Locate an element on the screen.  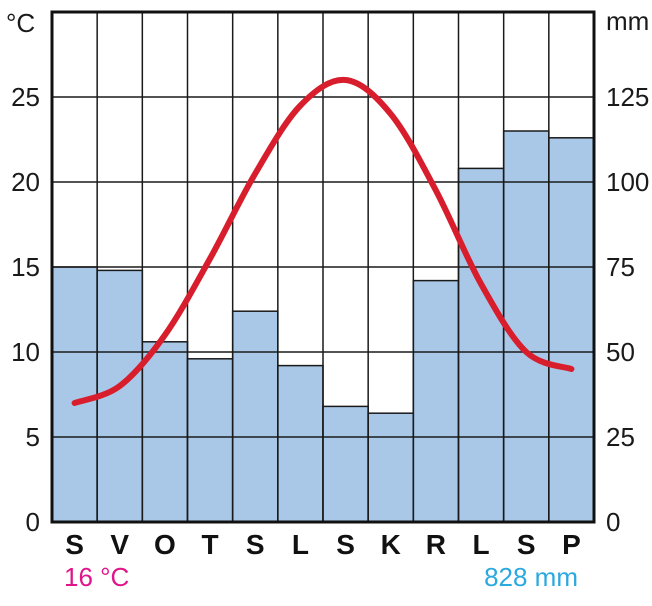
temperature-tick-label: 25 is located at coordinates (25, 97).